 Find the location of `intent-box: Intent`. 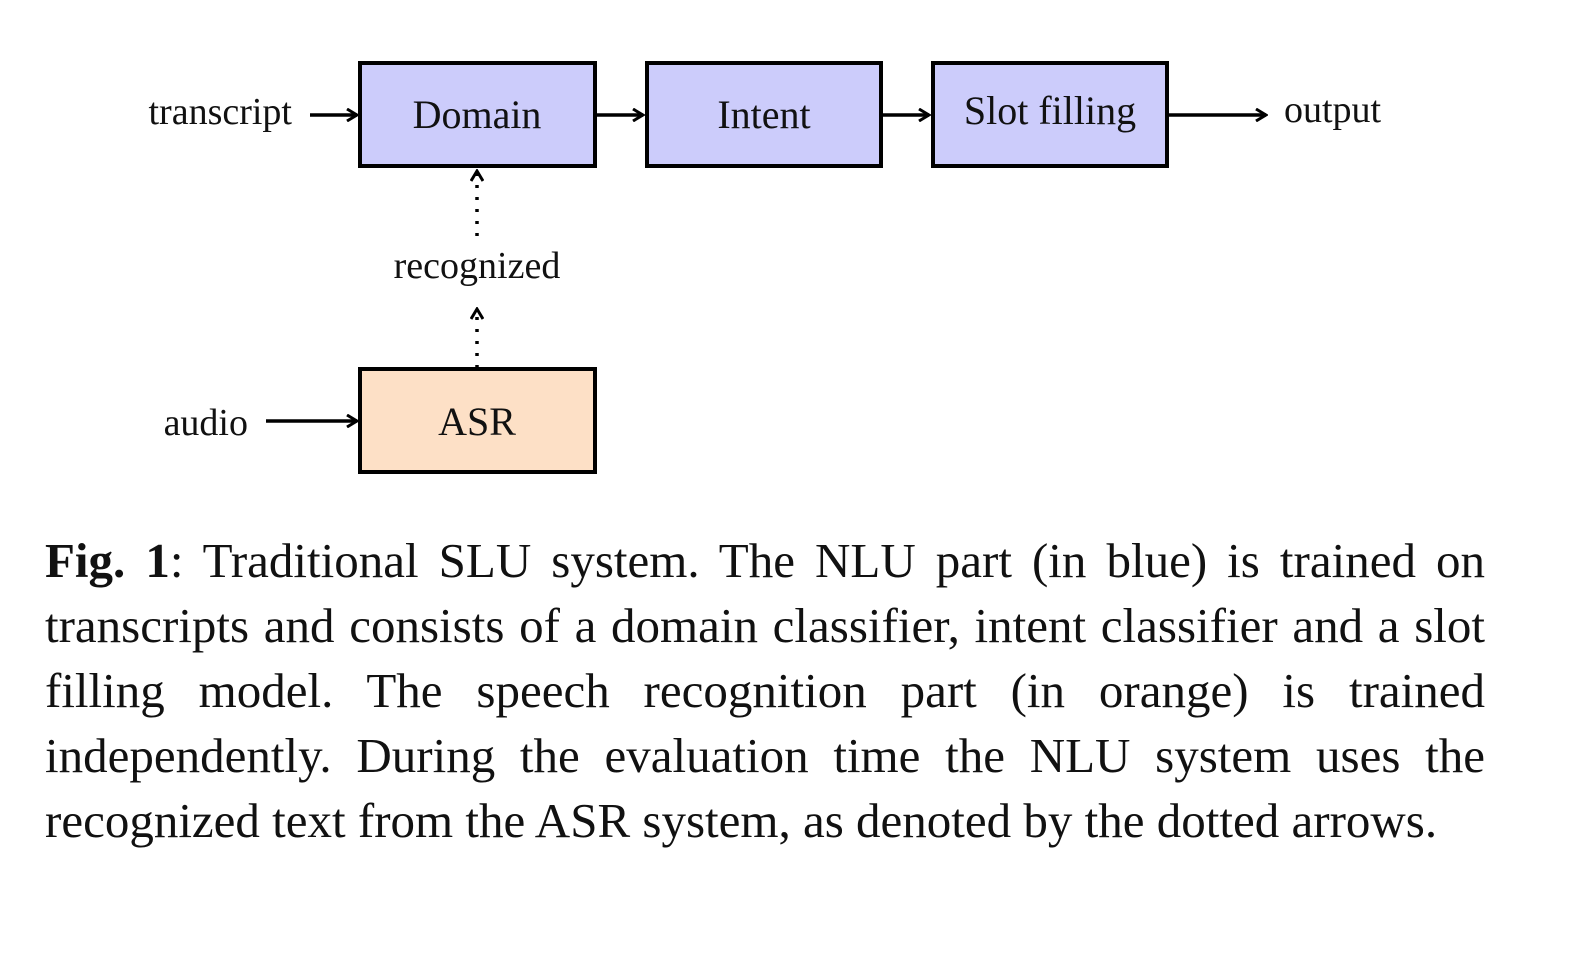

intent-box: Intent is located at coordinates (764, 114).